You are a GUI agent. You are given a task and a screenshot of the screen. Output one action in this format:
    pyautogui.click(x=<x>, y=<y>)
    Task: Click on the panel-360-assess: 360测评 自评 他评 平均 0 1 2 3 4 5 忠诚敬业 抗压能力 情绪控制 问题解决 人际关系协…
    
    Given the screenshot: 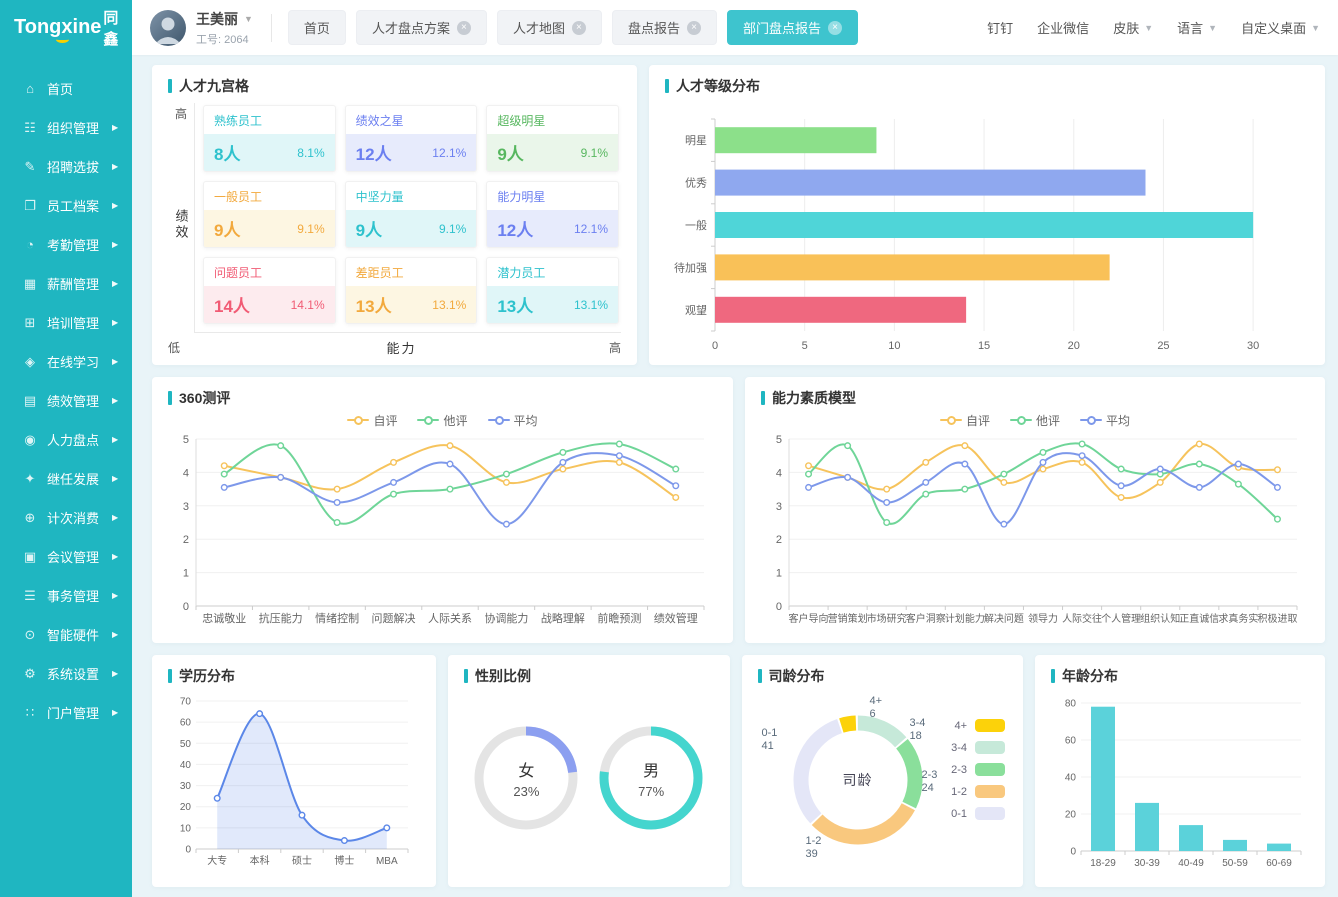 What is the action you would take?
    pyautogui.click(x=442, y=510)
    